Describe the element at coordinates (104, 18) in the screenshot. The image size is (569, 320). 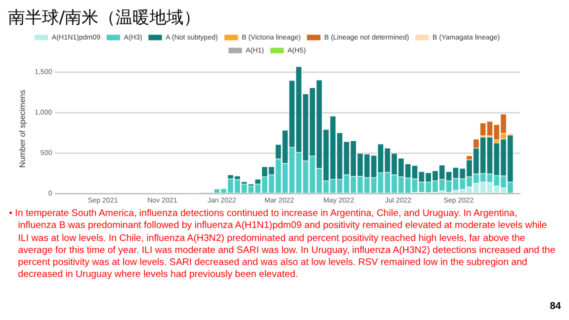
I see `chart-title: 南半球/南米（温暖地域）` at that location.